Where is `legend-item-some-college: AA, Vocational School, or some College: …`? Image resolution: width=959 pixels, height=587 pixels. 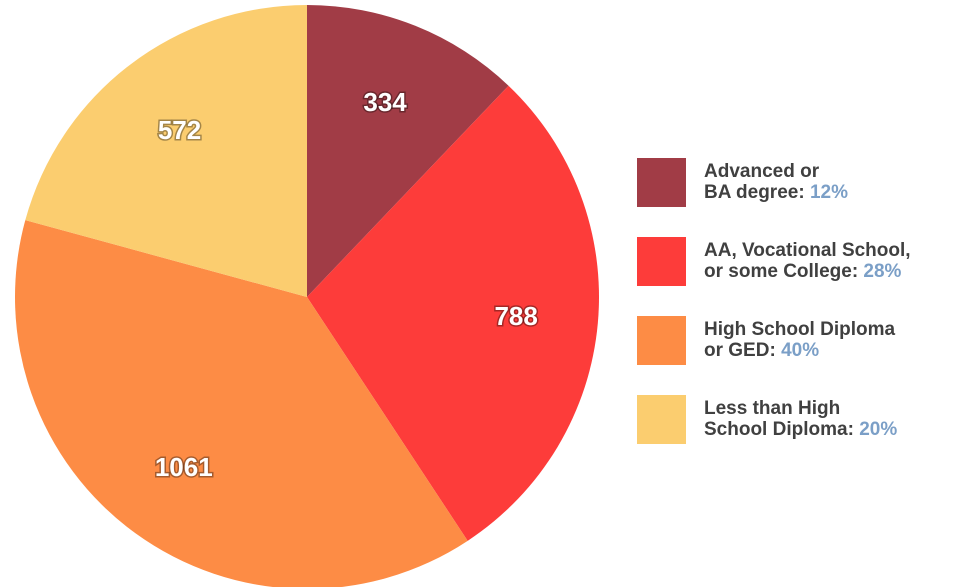
legend-item-some-college: AA, Vocational School, or some College: … is located at coordinates (792, 262).